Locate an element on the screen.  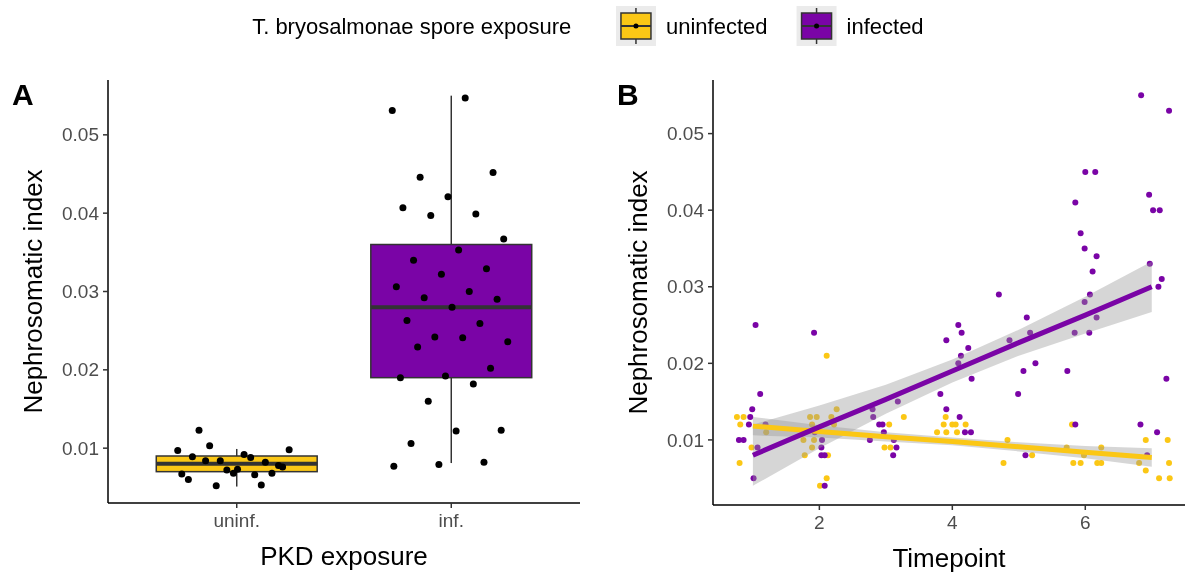
x-tick-label: inf. is located at coordinates (451, 520).